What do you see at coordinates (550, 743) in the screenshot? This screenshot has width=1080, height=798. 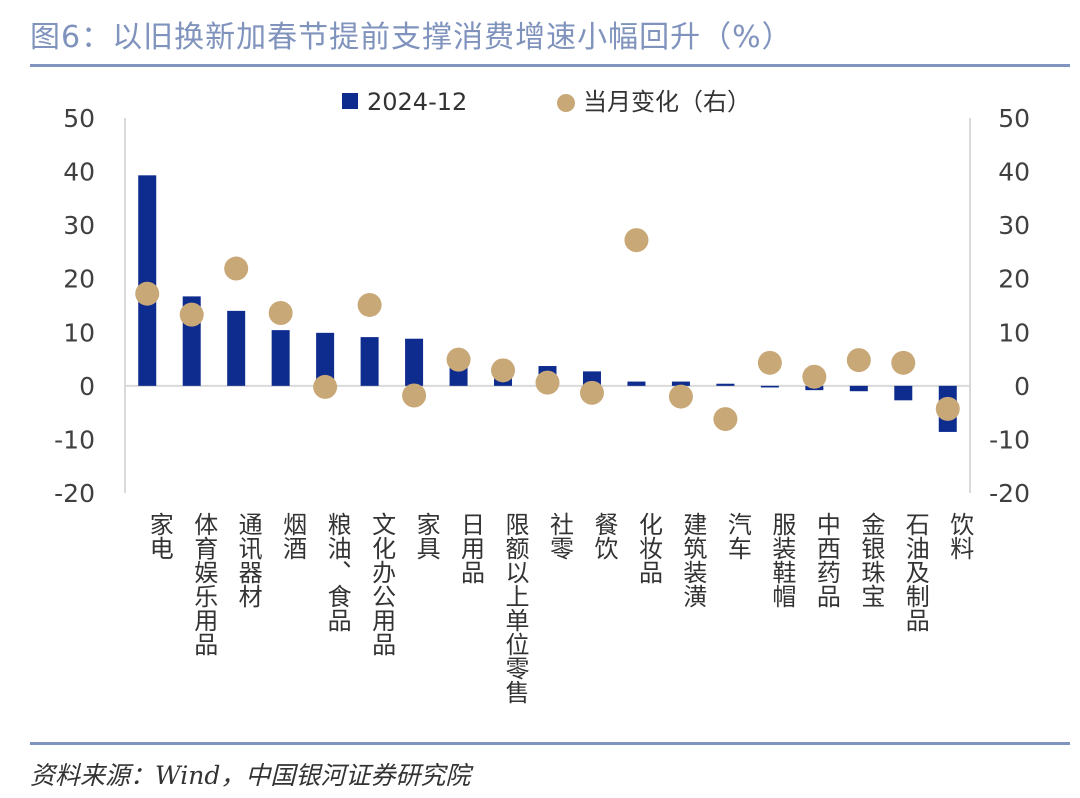 I see `footer-divider` at bounding box center [550, 743].